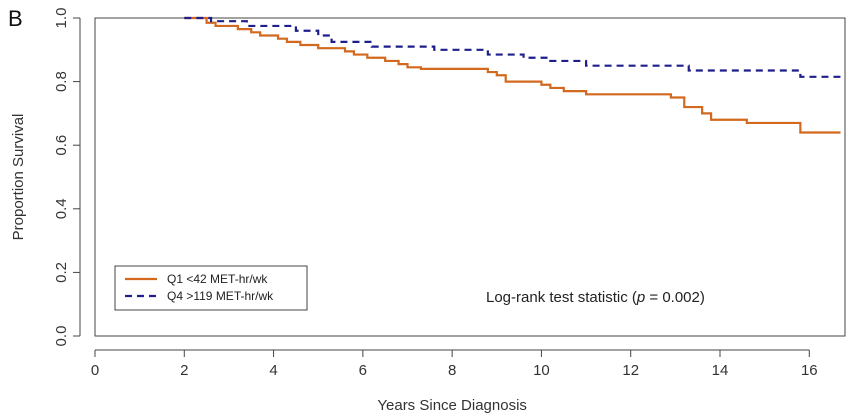  Describe the element at coordinates (61, 336) in the screenshot. I see `y-tick-label: 0.0` at that location.